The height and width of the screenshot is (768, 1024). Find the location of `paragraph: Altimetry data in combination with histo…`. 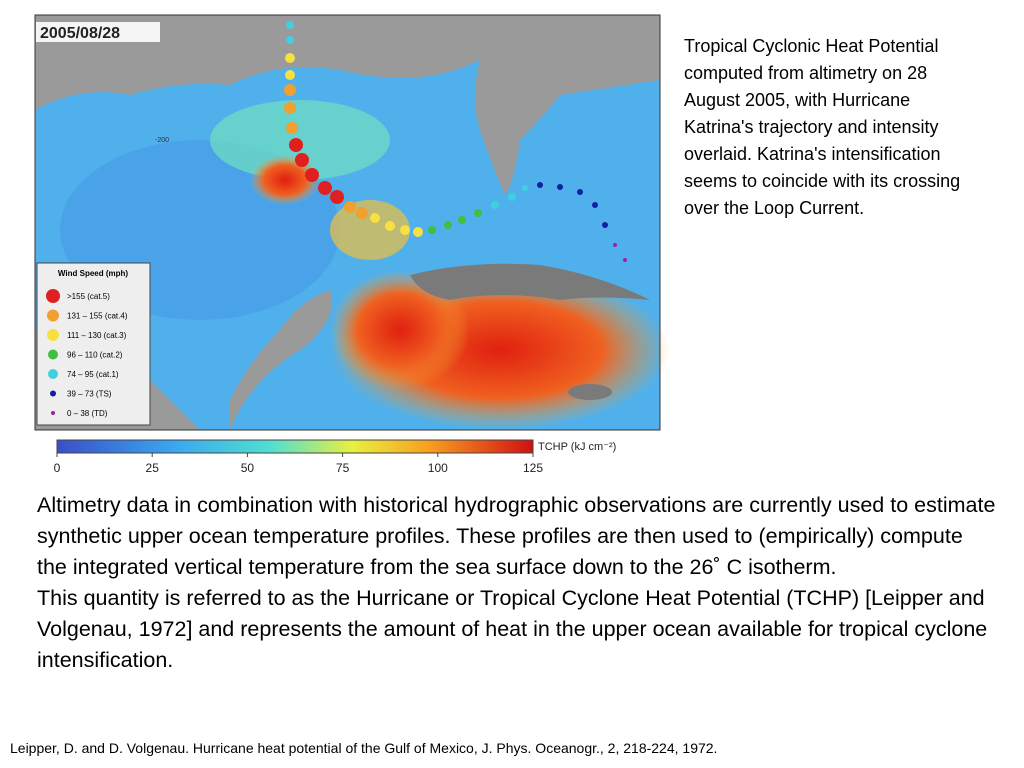

paragraph: Altimetry data in combination with histo… is located at coordinates (516, 536).